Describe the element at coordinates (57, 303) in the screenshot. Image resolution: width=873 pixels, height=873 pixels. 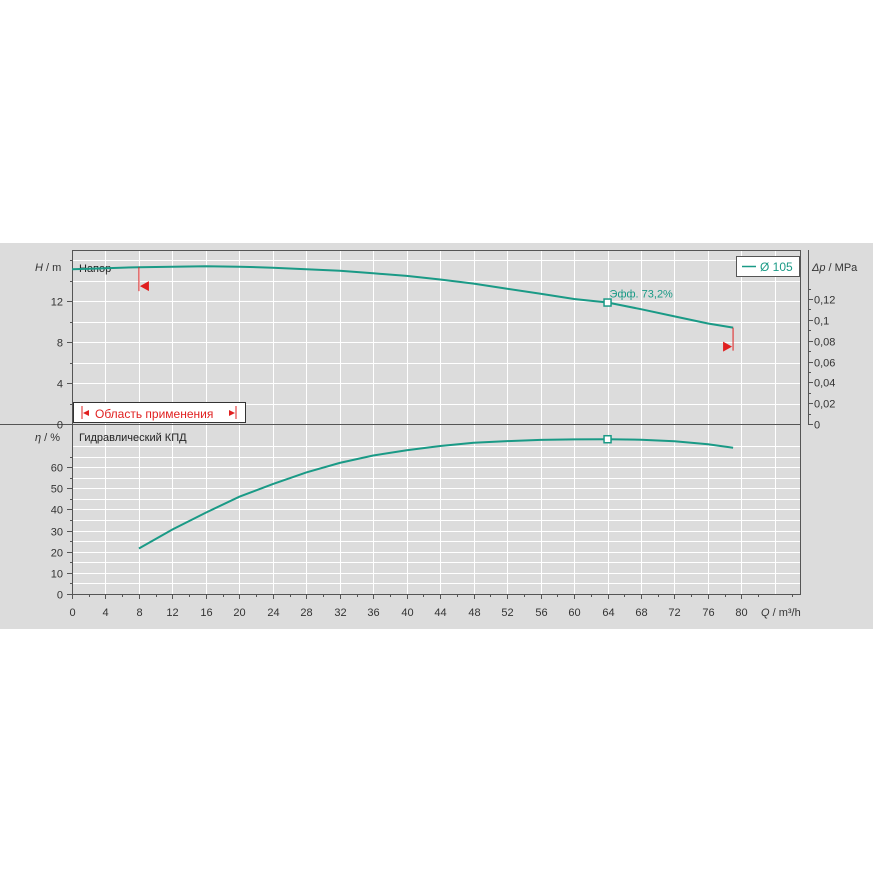
I see `head-ytick-label: 12` at that location.